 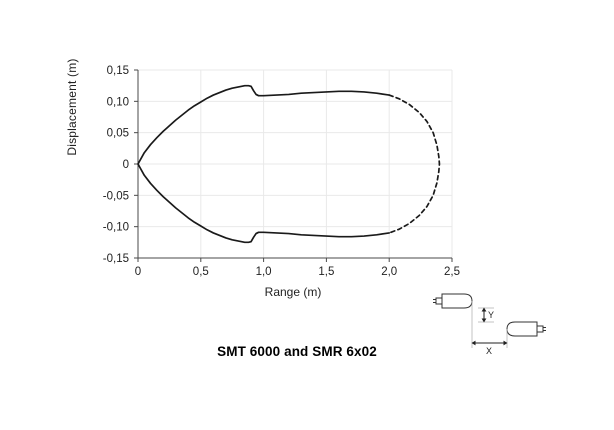 What do you see at coordinates (326, 272) in the screenshot?
I see `svg-text: 1,5` at bounding box center [326, 272].